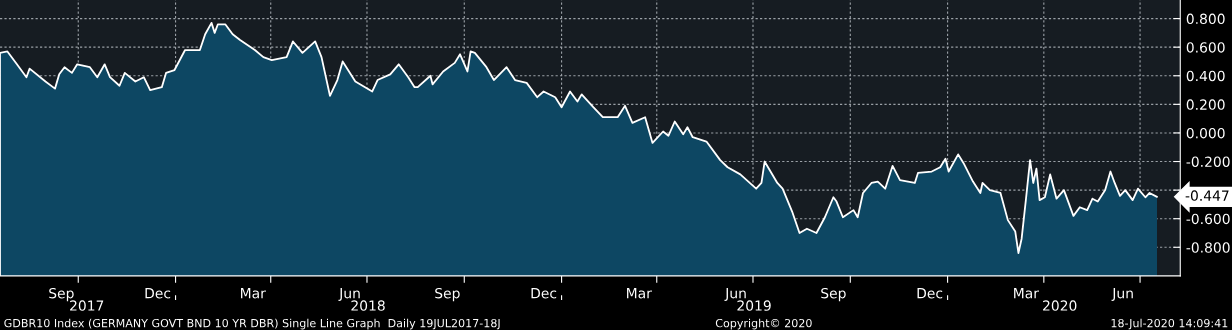  Describe the element at coordinates (1205, 47) in the screenshot. I see `y-tick-label: 0.600` at that location.